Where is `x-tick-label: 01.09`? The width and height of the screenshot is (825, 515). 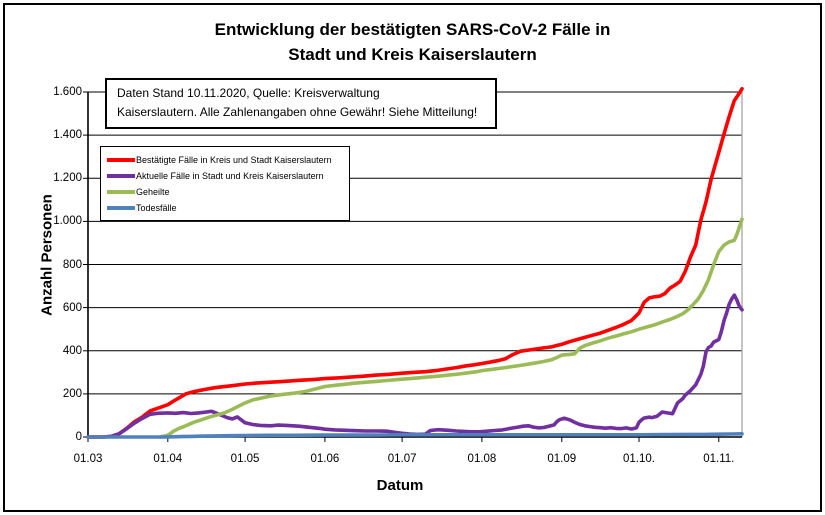
x-tick-label: 01.09 is located at coordinates (562, 459).